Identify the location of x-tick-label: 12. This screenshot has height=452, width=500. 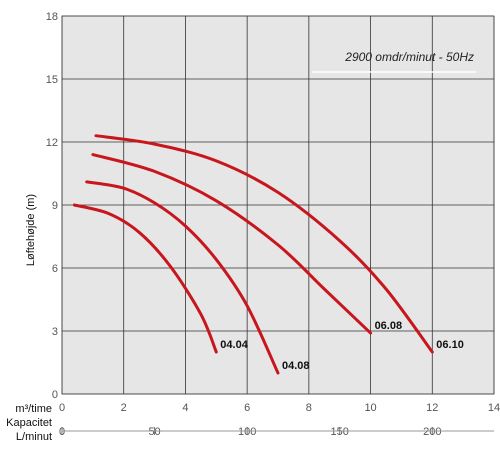
(432, 408).